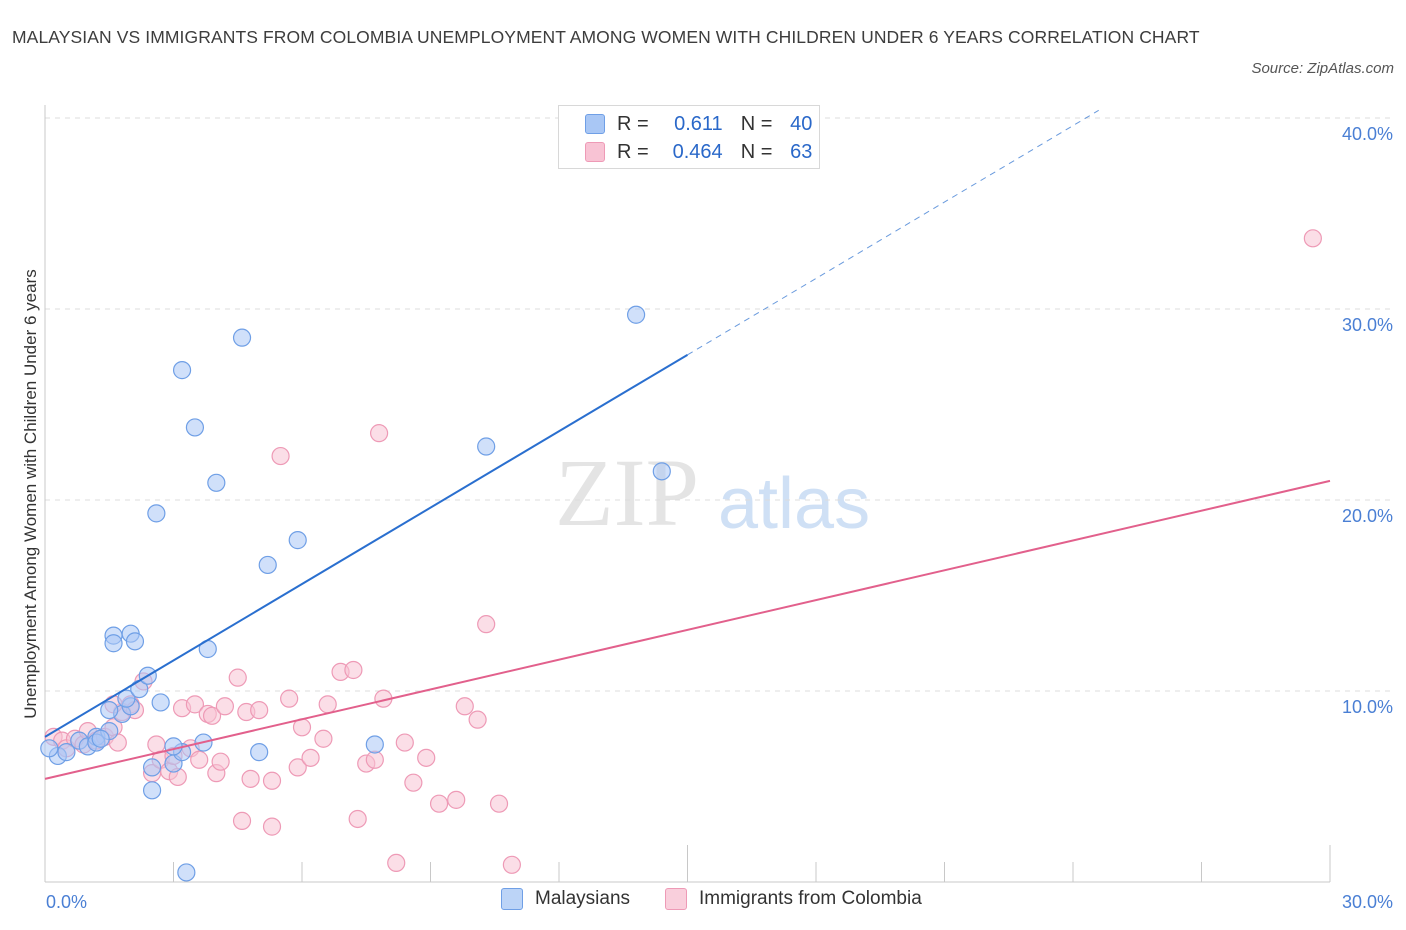 This screenshot has height=930, width=1406. Describe the element at coordinates (1367, 420) in the screenshot. I see `y-ticks: 10.0% 20.0% 30.0% 40.0%` at that location.